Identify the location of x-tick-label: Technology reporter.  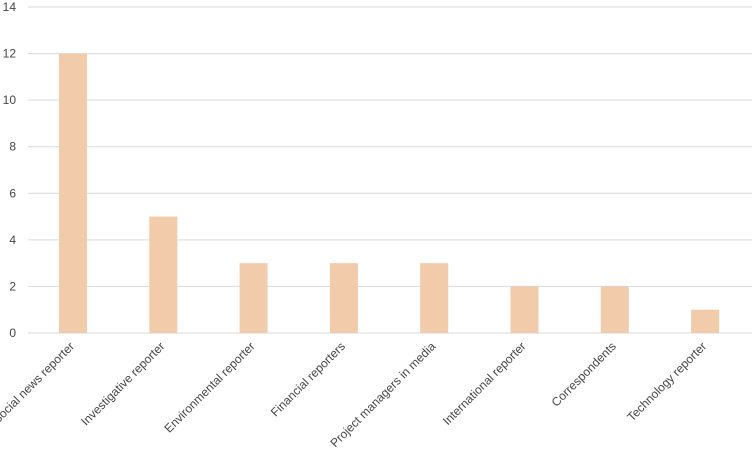
(666, 381).